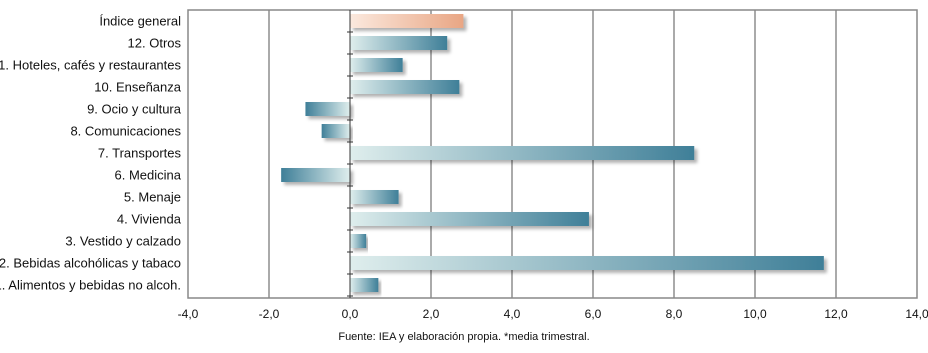 Image resolution: width=928 pixels, height=353 pixels. Describe the element at coordinates (269, 314) in the screenshot. I see `x-tick-label: -2,0` at that location.